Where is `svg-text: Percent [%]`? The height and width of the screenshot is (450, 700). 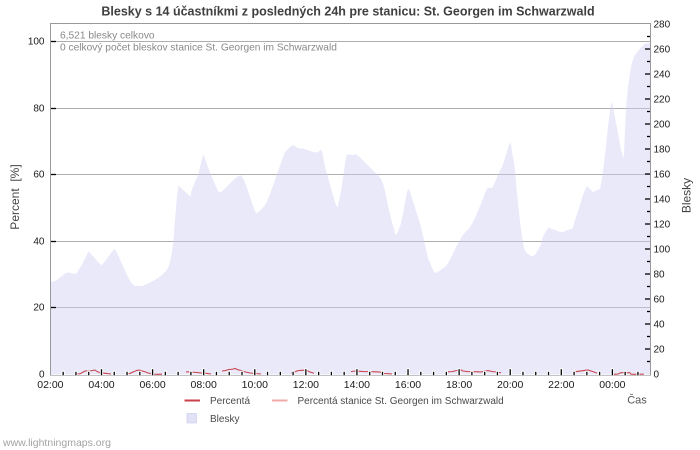
svg-text: Percent [%] is located at coordinates (15, 196).